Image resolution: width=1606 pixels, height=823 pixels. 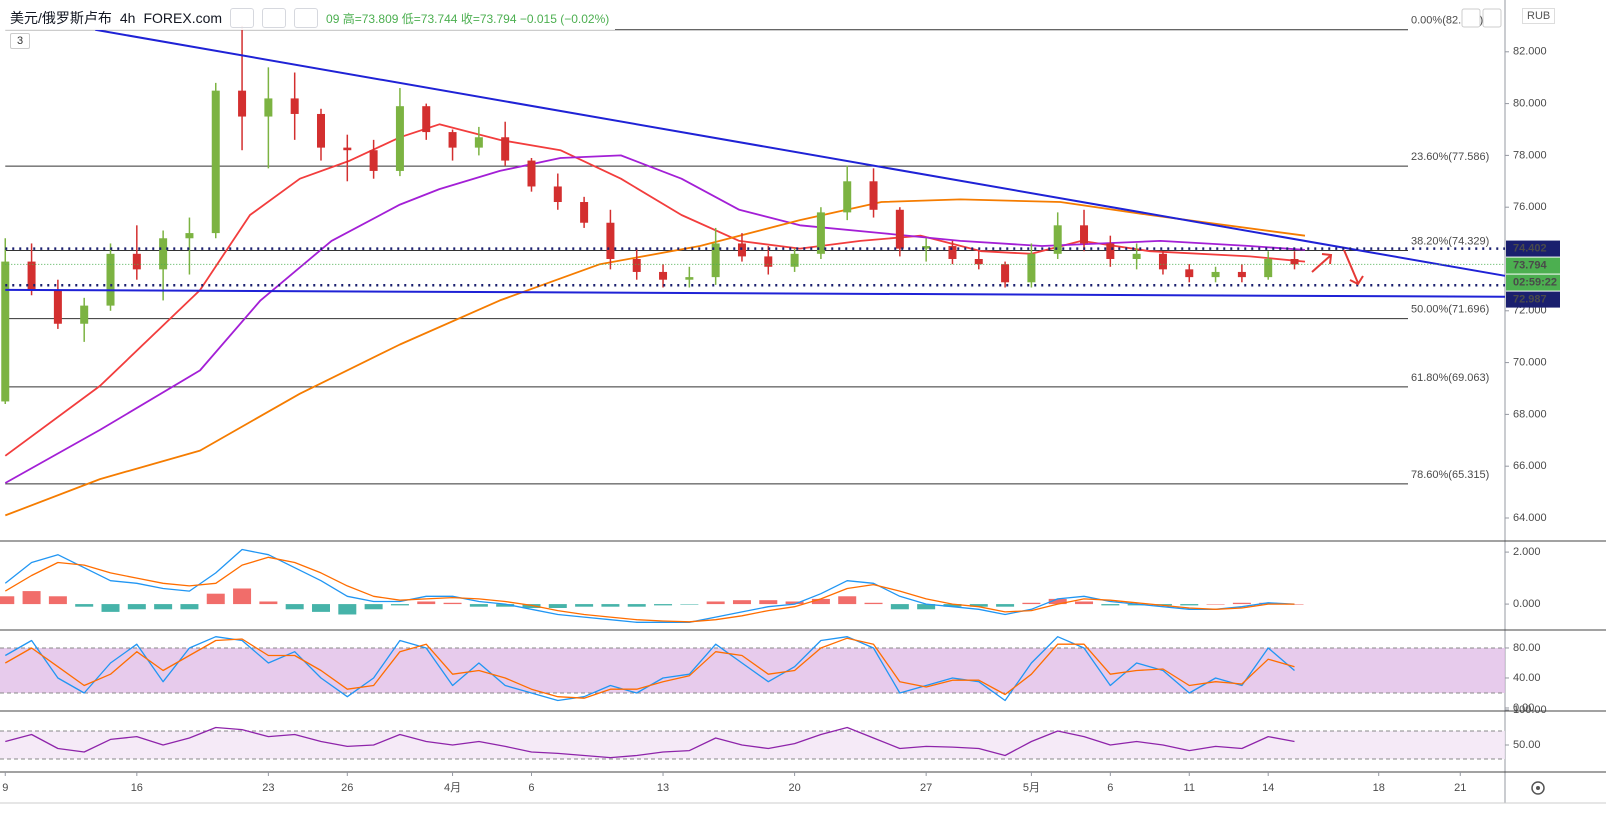 I want to click on fib-label: 50.00%(71.696), so click(x=1450, y=310).